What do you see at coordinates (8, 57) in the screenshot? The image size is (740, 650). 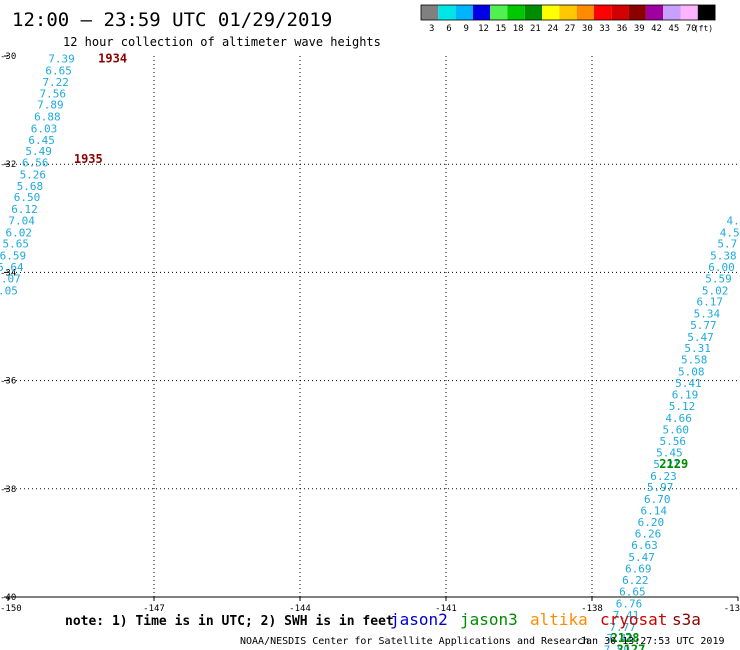 I see `y-tick-label: -30` at bounding box center [8, 57].